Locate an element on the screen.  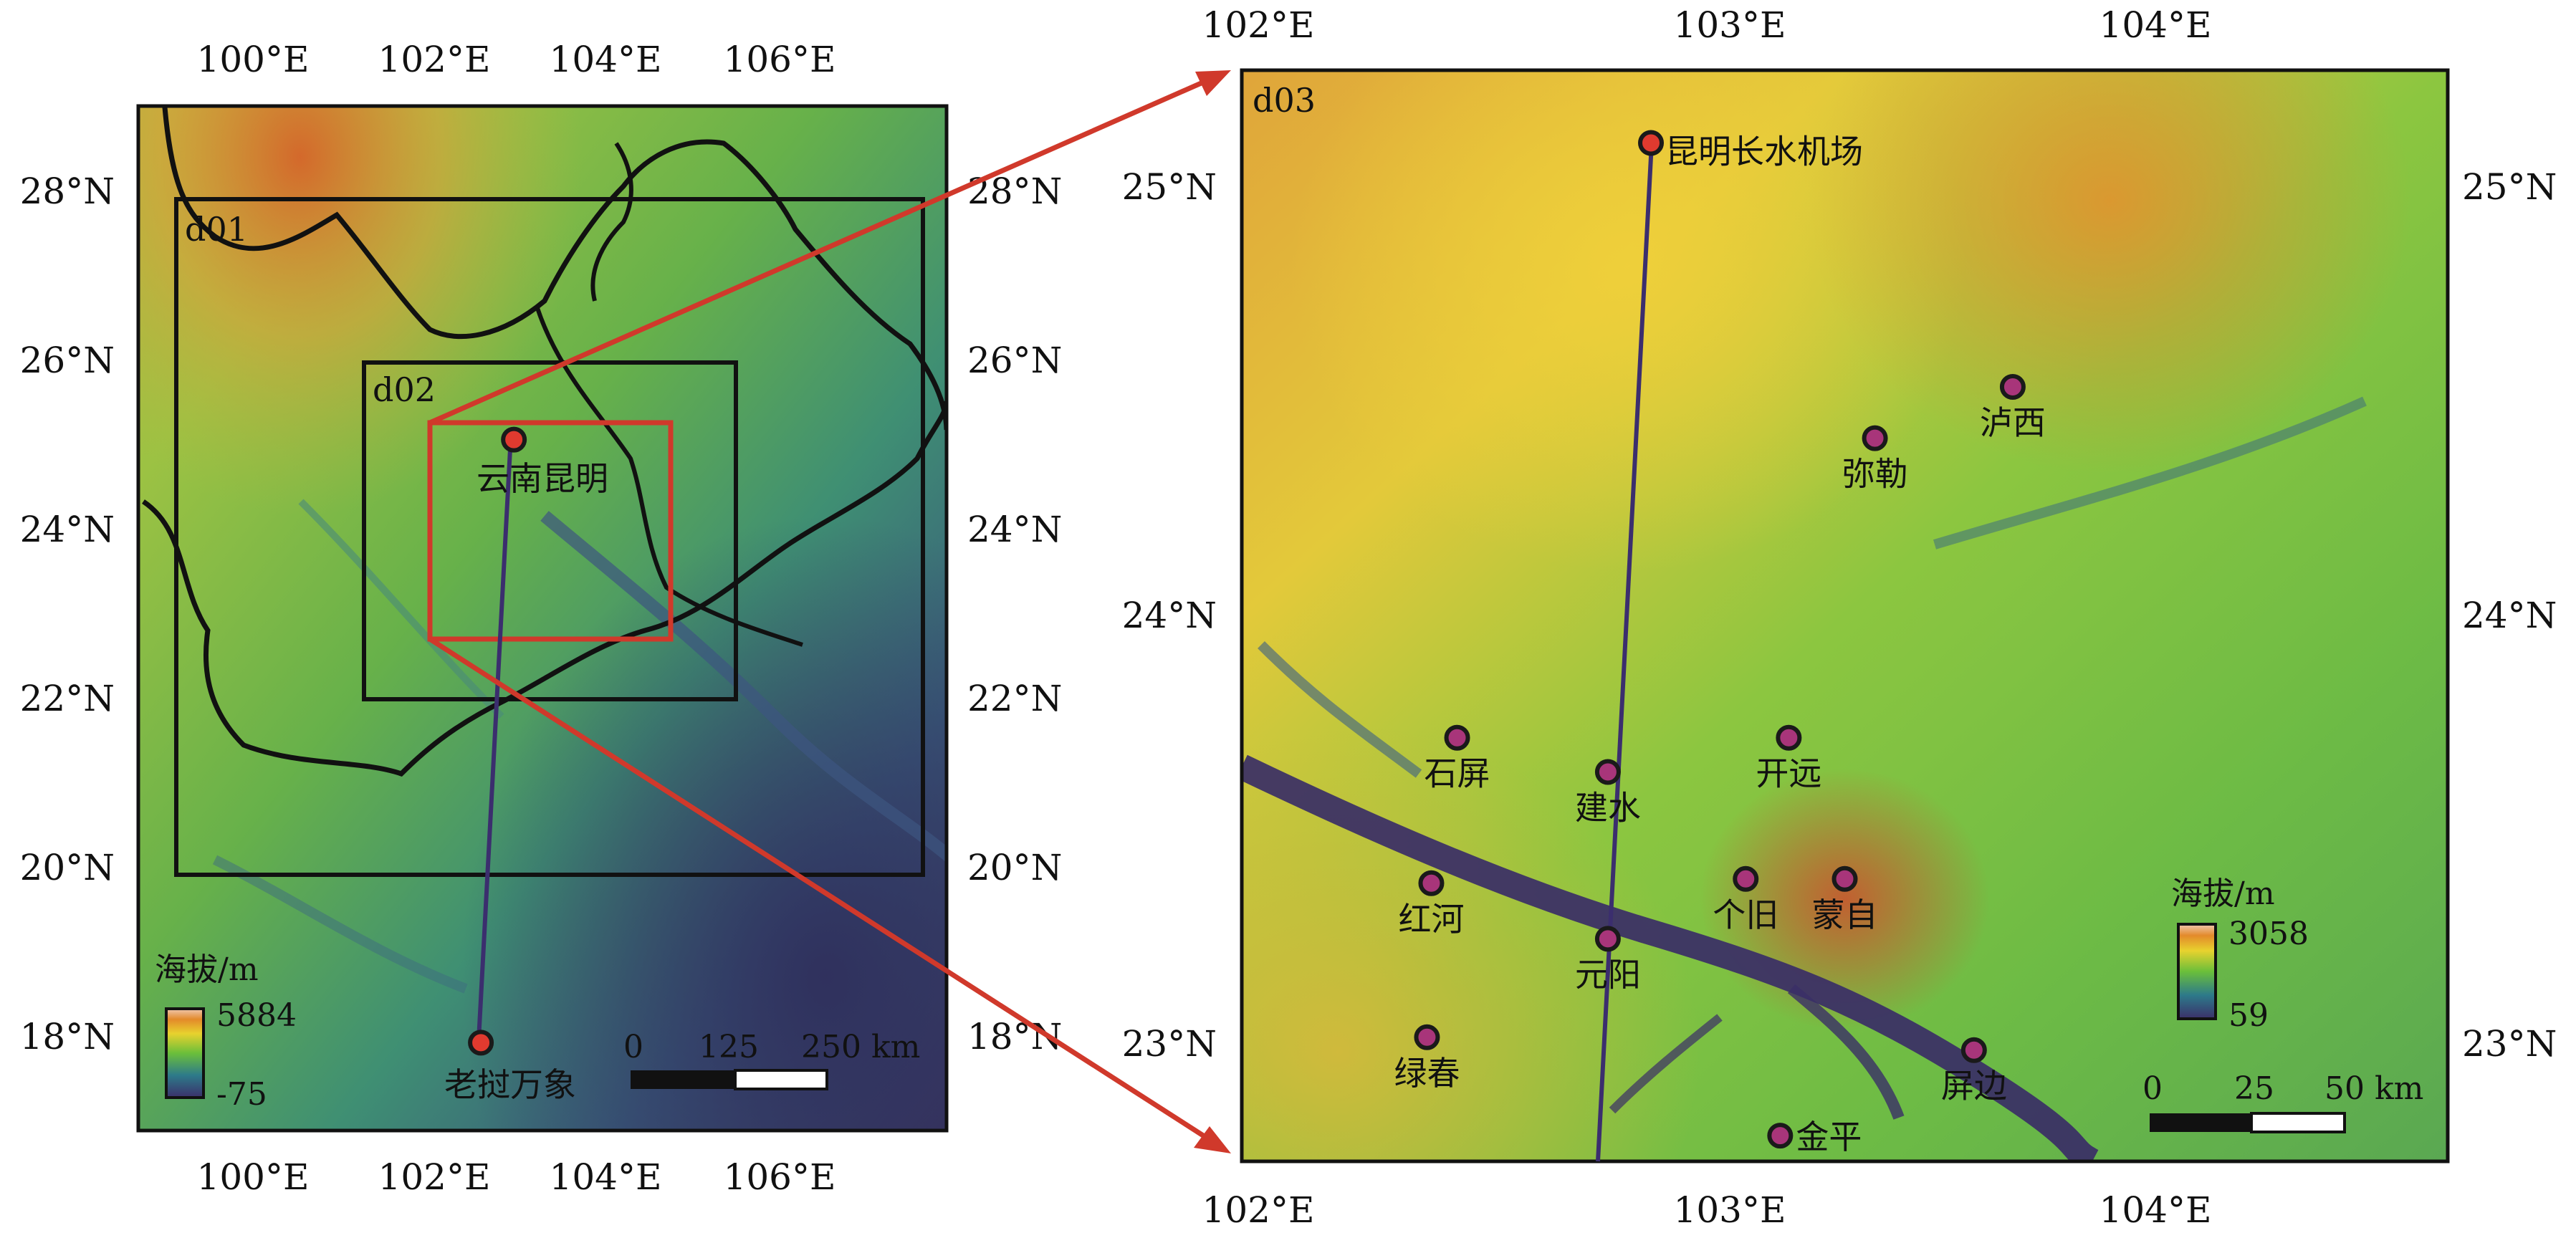
left-lat-tick-left-24: 24°N is located at coordinates (67, 529).